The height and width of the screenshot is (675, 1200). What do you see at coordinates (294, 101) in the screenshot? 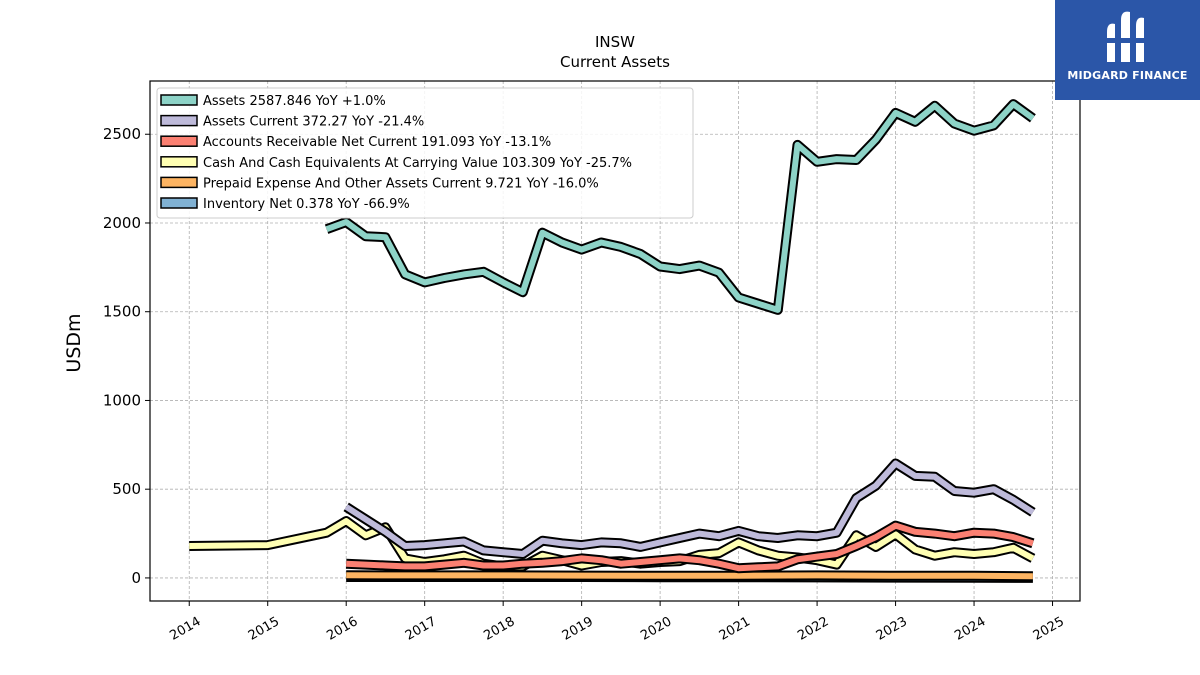
I see `legend-entry: Assets 2587.846 YoY +1.0%` at bounding box center [294, 101].